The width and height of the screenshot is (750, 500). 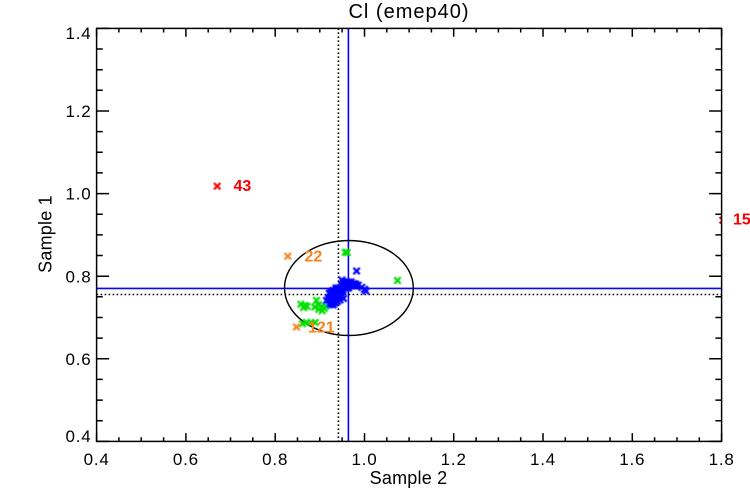 I want to click on svg-text: 121, so click(x=321, y=328).